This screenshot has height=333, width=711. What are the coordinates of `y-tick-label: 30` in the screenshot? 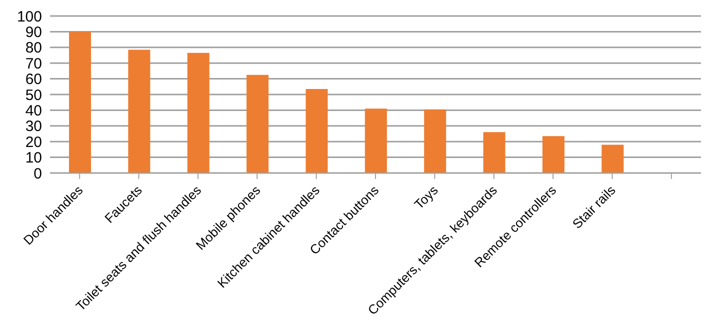 It's located at (33, 127).